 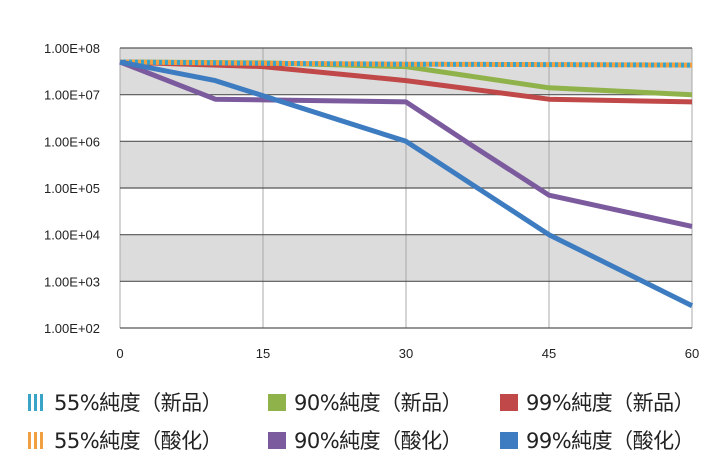 What do you see at coordinates (119, 353) in the screenshot?
I see `x-tick-label: 0` at bounding box center [119, 353].